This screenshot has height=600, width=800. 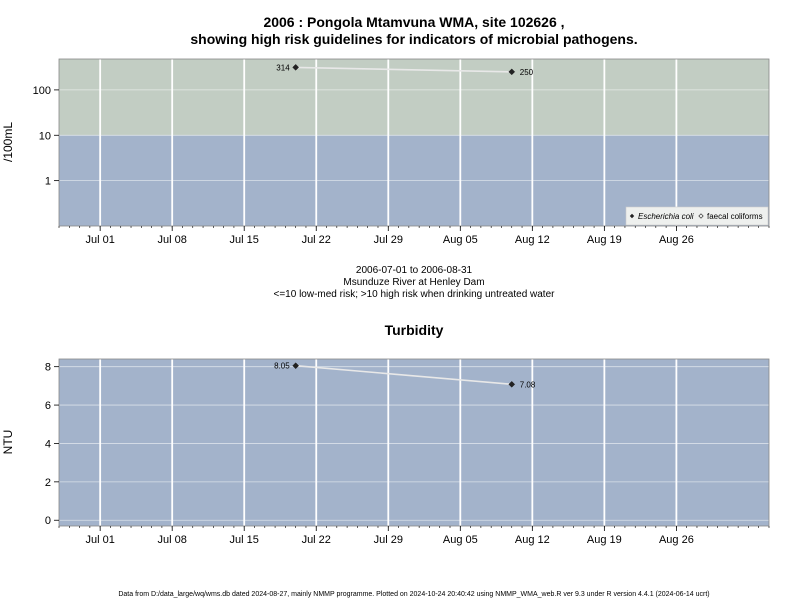 I want to click on y-tick-label: 8, so click(x=48, y=368).